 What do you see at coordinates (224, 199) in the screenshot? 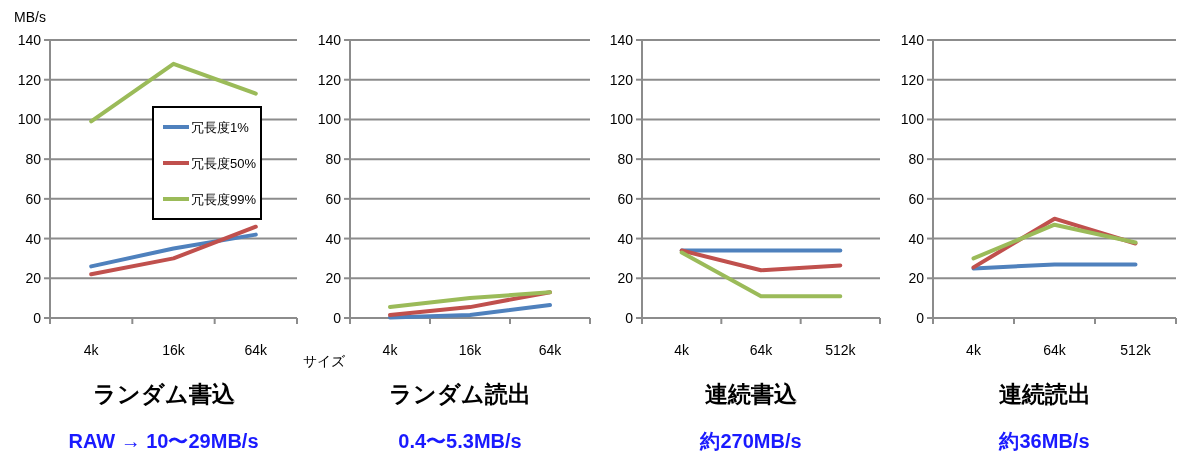
I see `legend-label: 冗長度99%` at bounding box center [224, 199].